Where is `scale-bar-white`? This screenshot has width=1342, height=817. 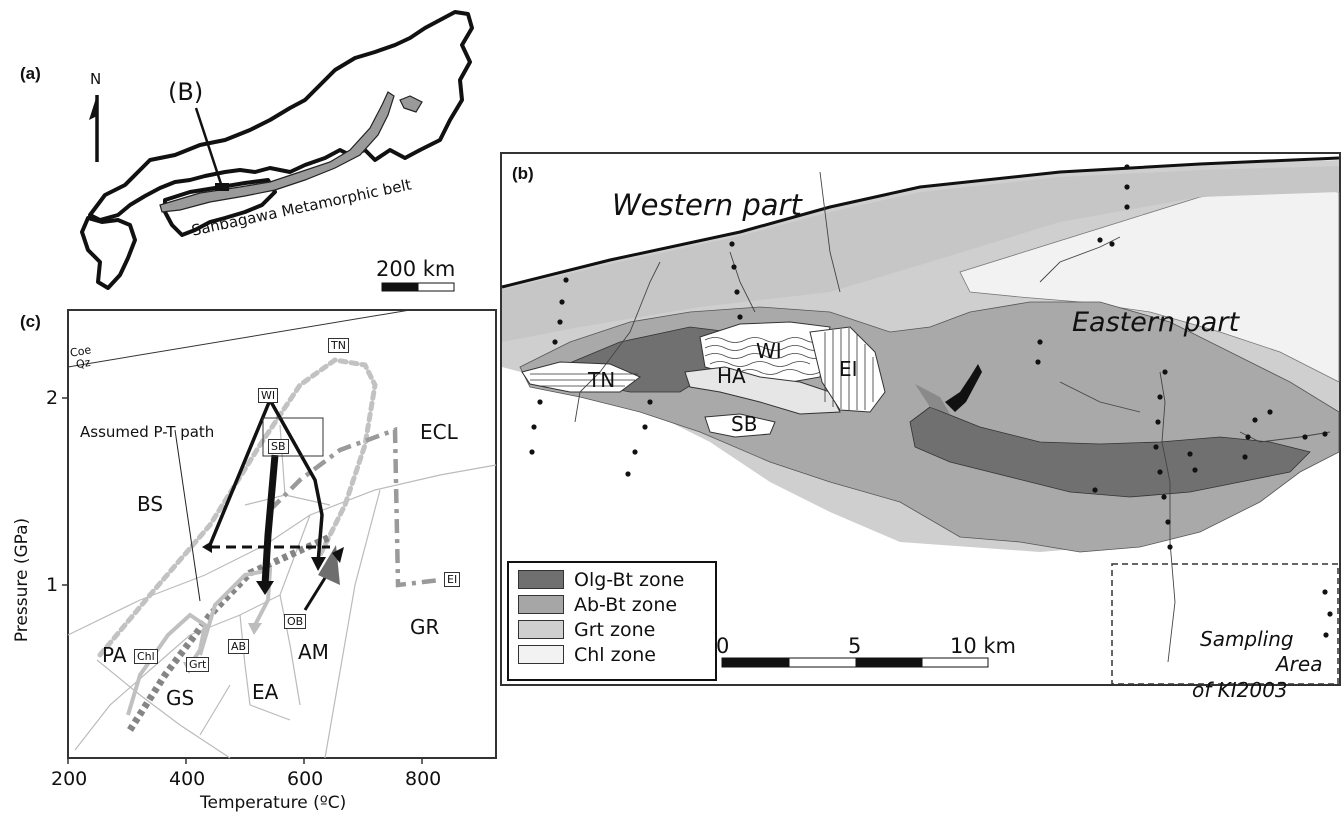 scale-bar-white is located at coordinates (436, 287).